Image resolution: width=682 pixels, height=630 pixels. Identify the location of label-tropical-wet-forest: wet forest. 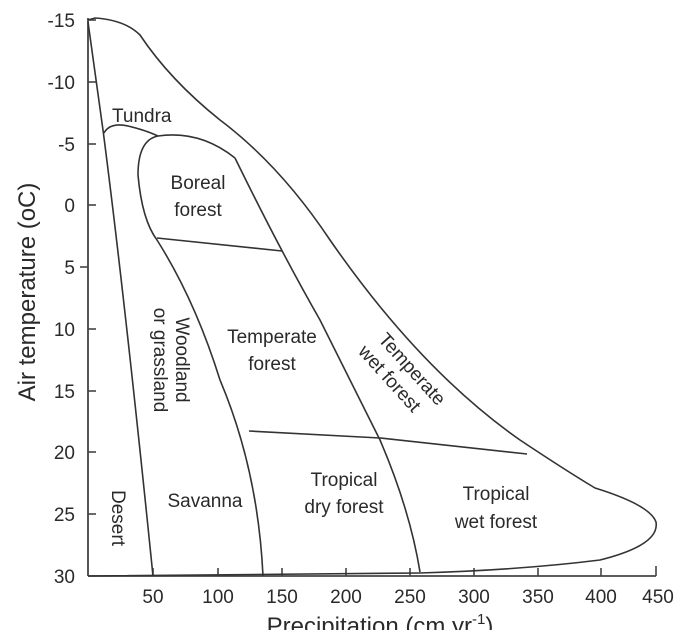
(496, 522).